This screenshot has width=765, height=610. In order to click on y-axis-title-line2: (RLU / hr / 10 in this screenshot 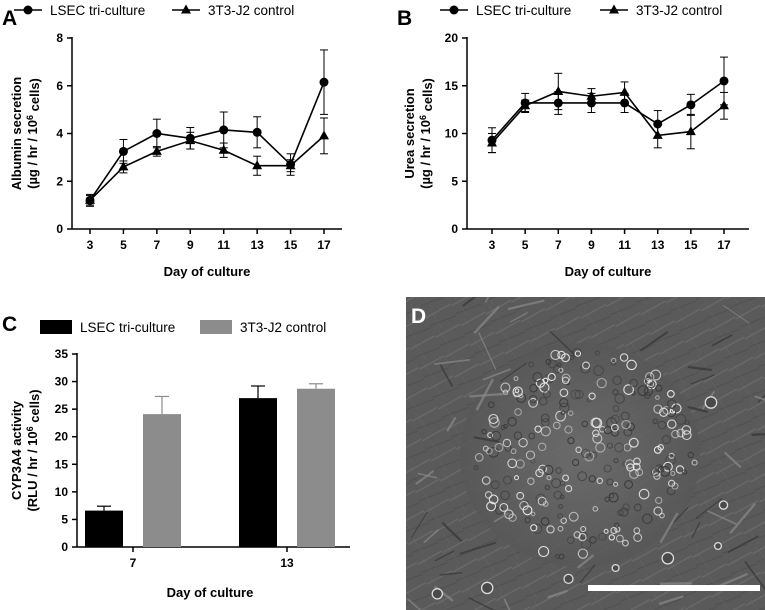, I will do `click(32, 471)`.